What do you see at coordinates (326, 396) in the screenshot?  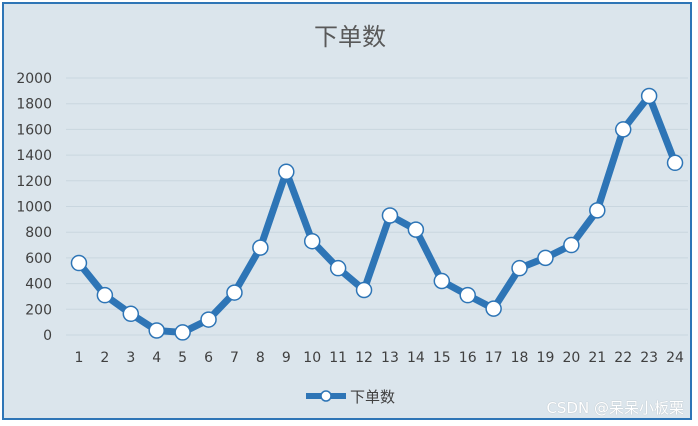 I see `legend-marker-swatch` at bounding box center [326, 396].